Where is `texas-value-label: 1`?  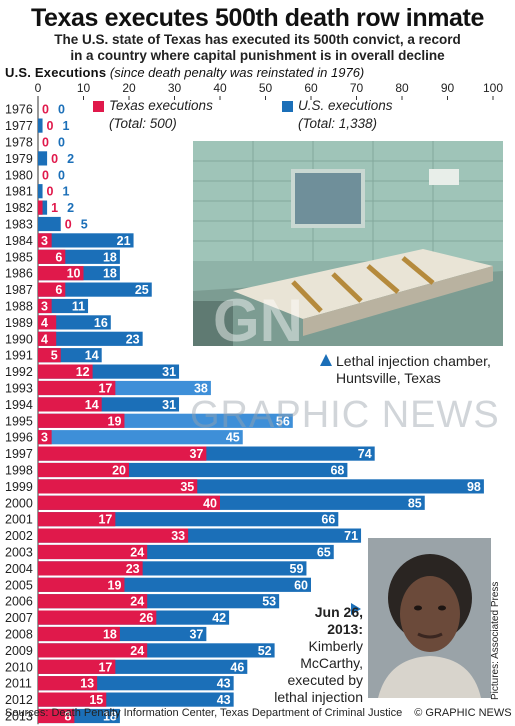 texas-value-label: 1 is located at coordinates (54, 208).